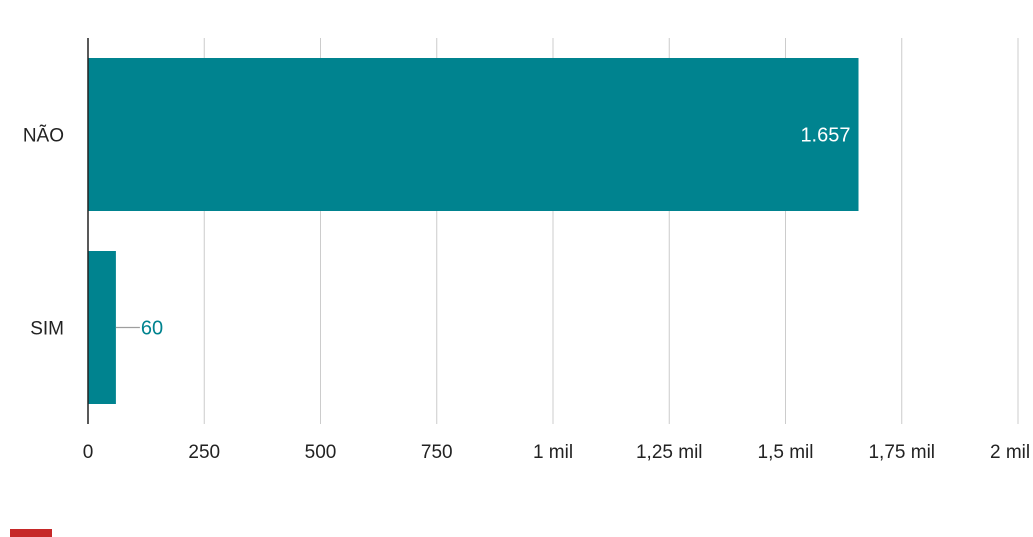 The height and width of the screenshot is (537, 1033). What do you see at coordinates (901, 452) in the screenshot?
I see `x-tick-label: 1,75 mil` at bounding box center [901, 452].